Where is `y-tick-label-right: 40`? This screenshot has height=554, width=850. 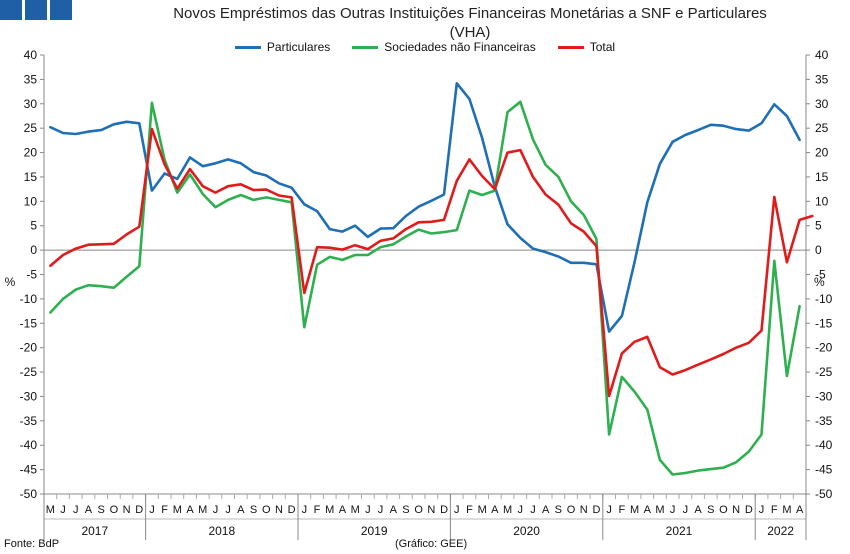
y-tick-label-right: 40 is located at coordinates (822, 55).